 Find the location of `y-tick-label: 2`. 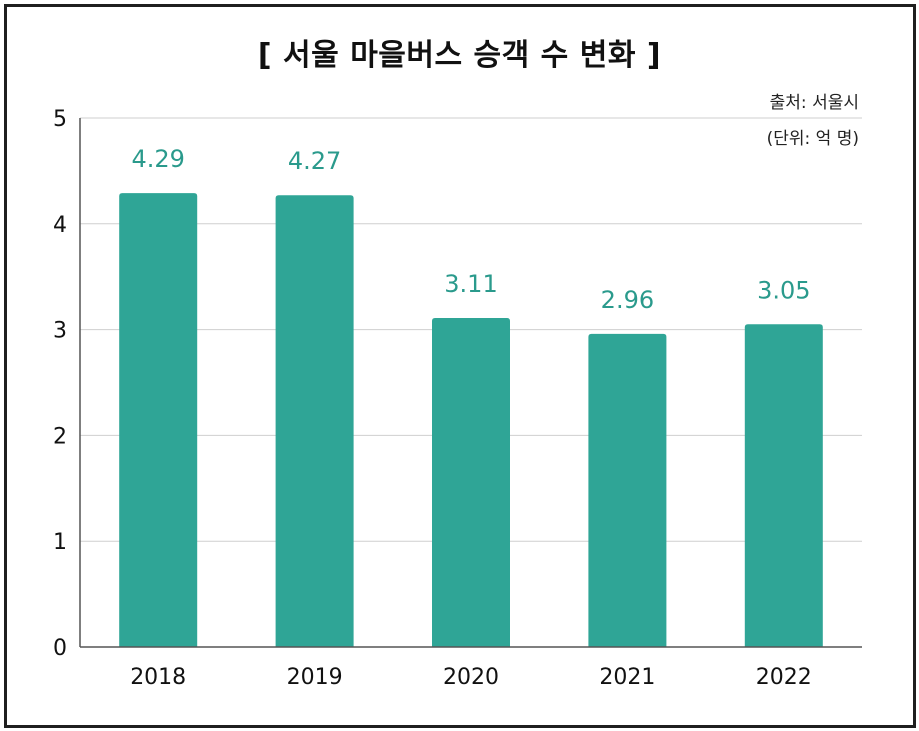

y-tick-label: 2 is located at coordinates (60, 436).